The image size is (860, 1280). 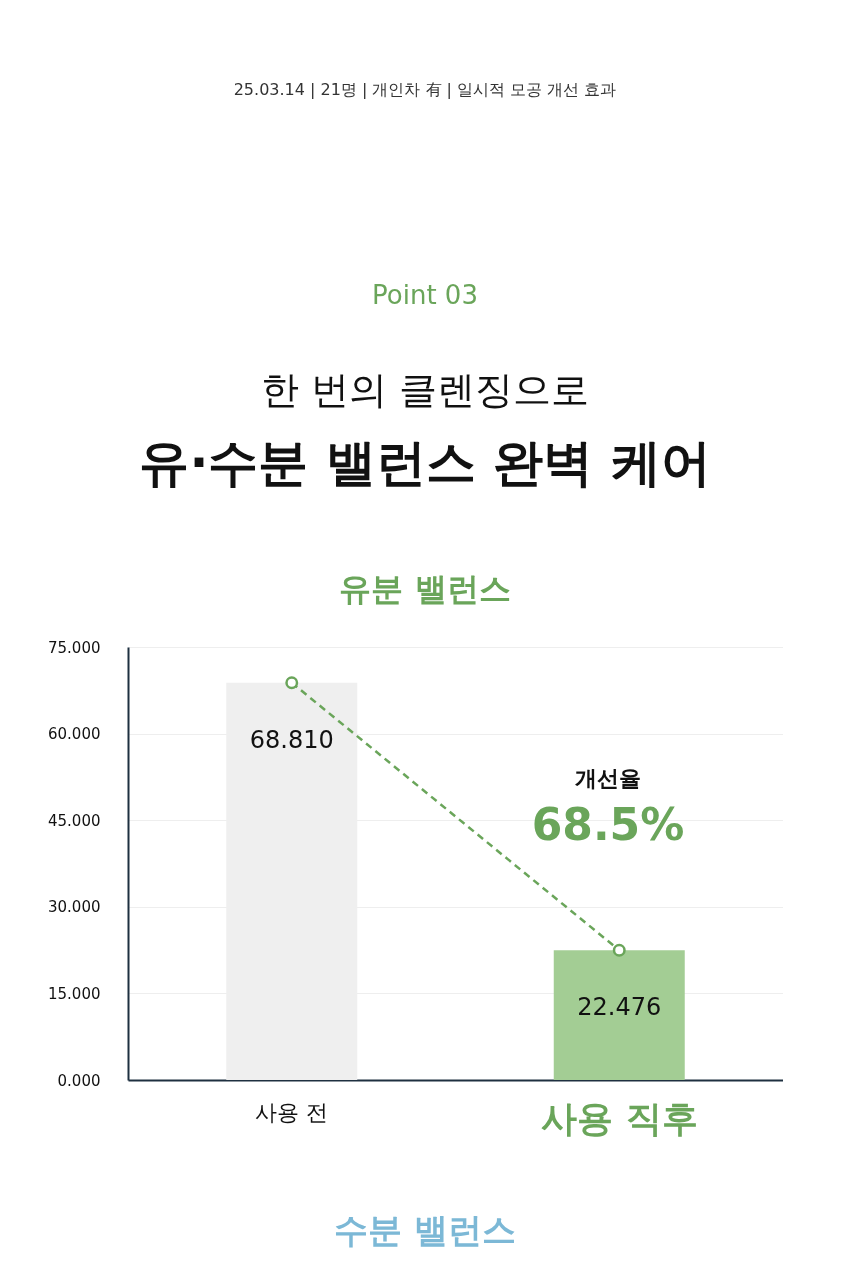 I want to click on x-tick-label: 사용 직후, so click(x=619, y=1118).